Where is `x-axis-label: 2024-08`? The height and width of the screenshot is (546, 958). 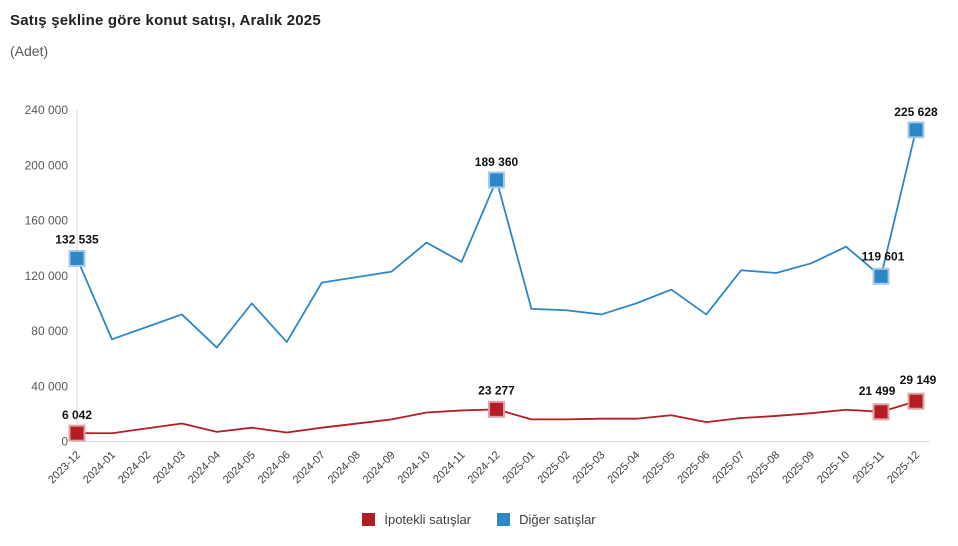
x-axis-label: 2024-08 is located at coordinates (344, 467).